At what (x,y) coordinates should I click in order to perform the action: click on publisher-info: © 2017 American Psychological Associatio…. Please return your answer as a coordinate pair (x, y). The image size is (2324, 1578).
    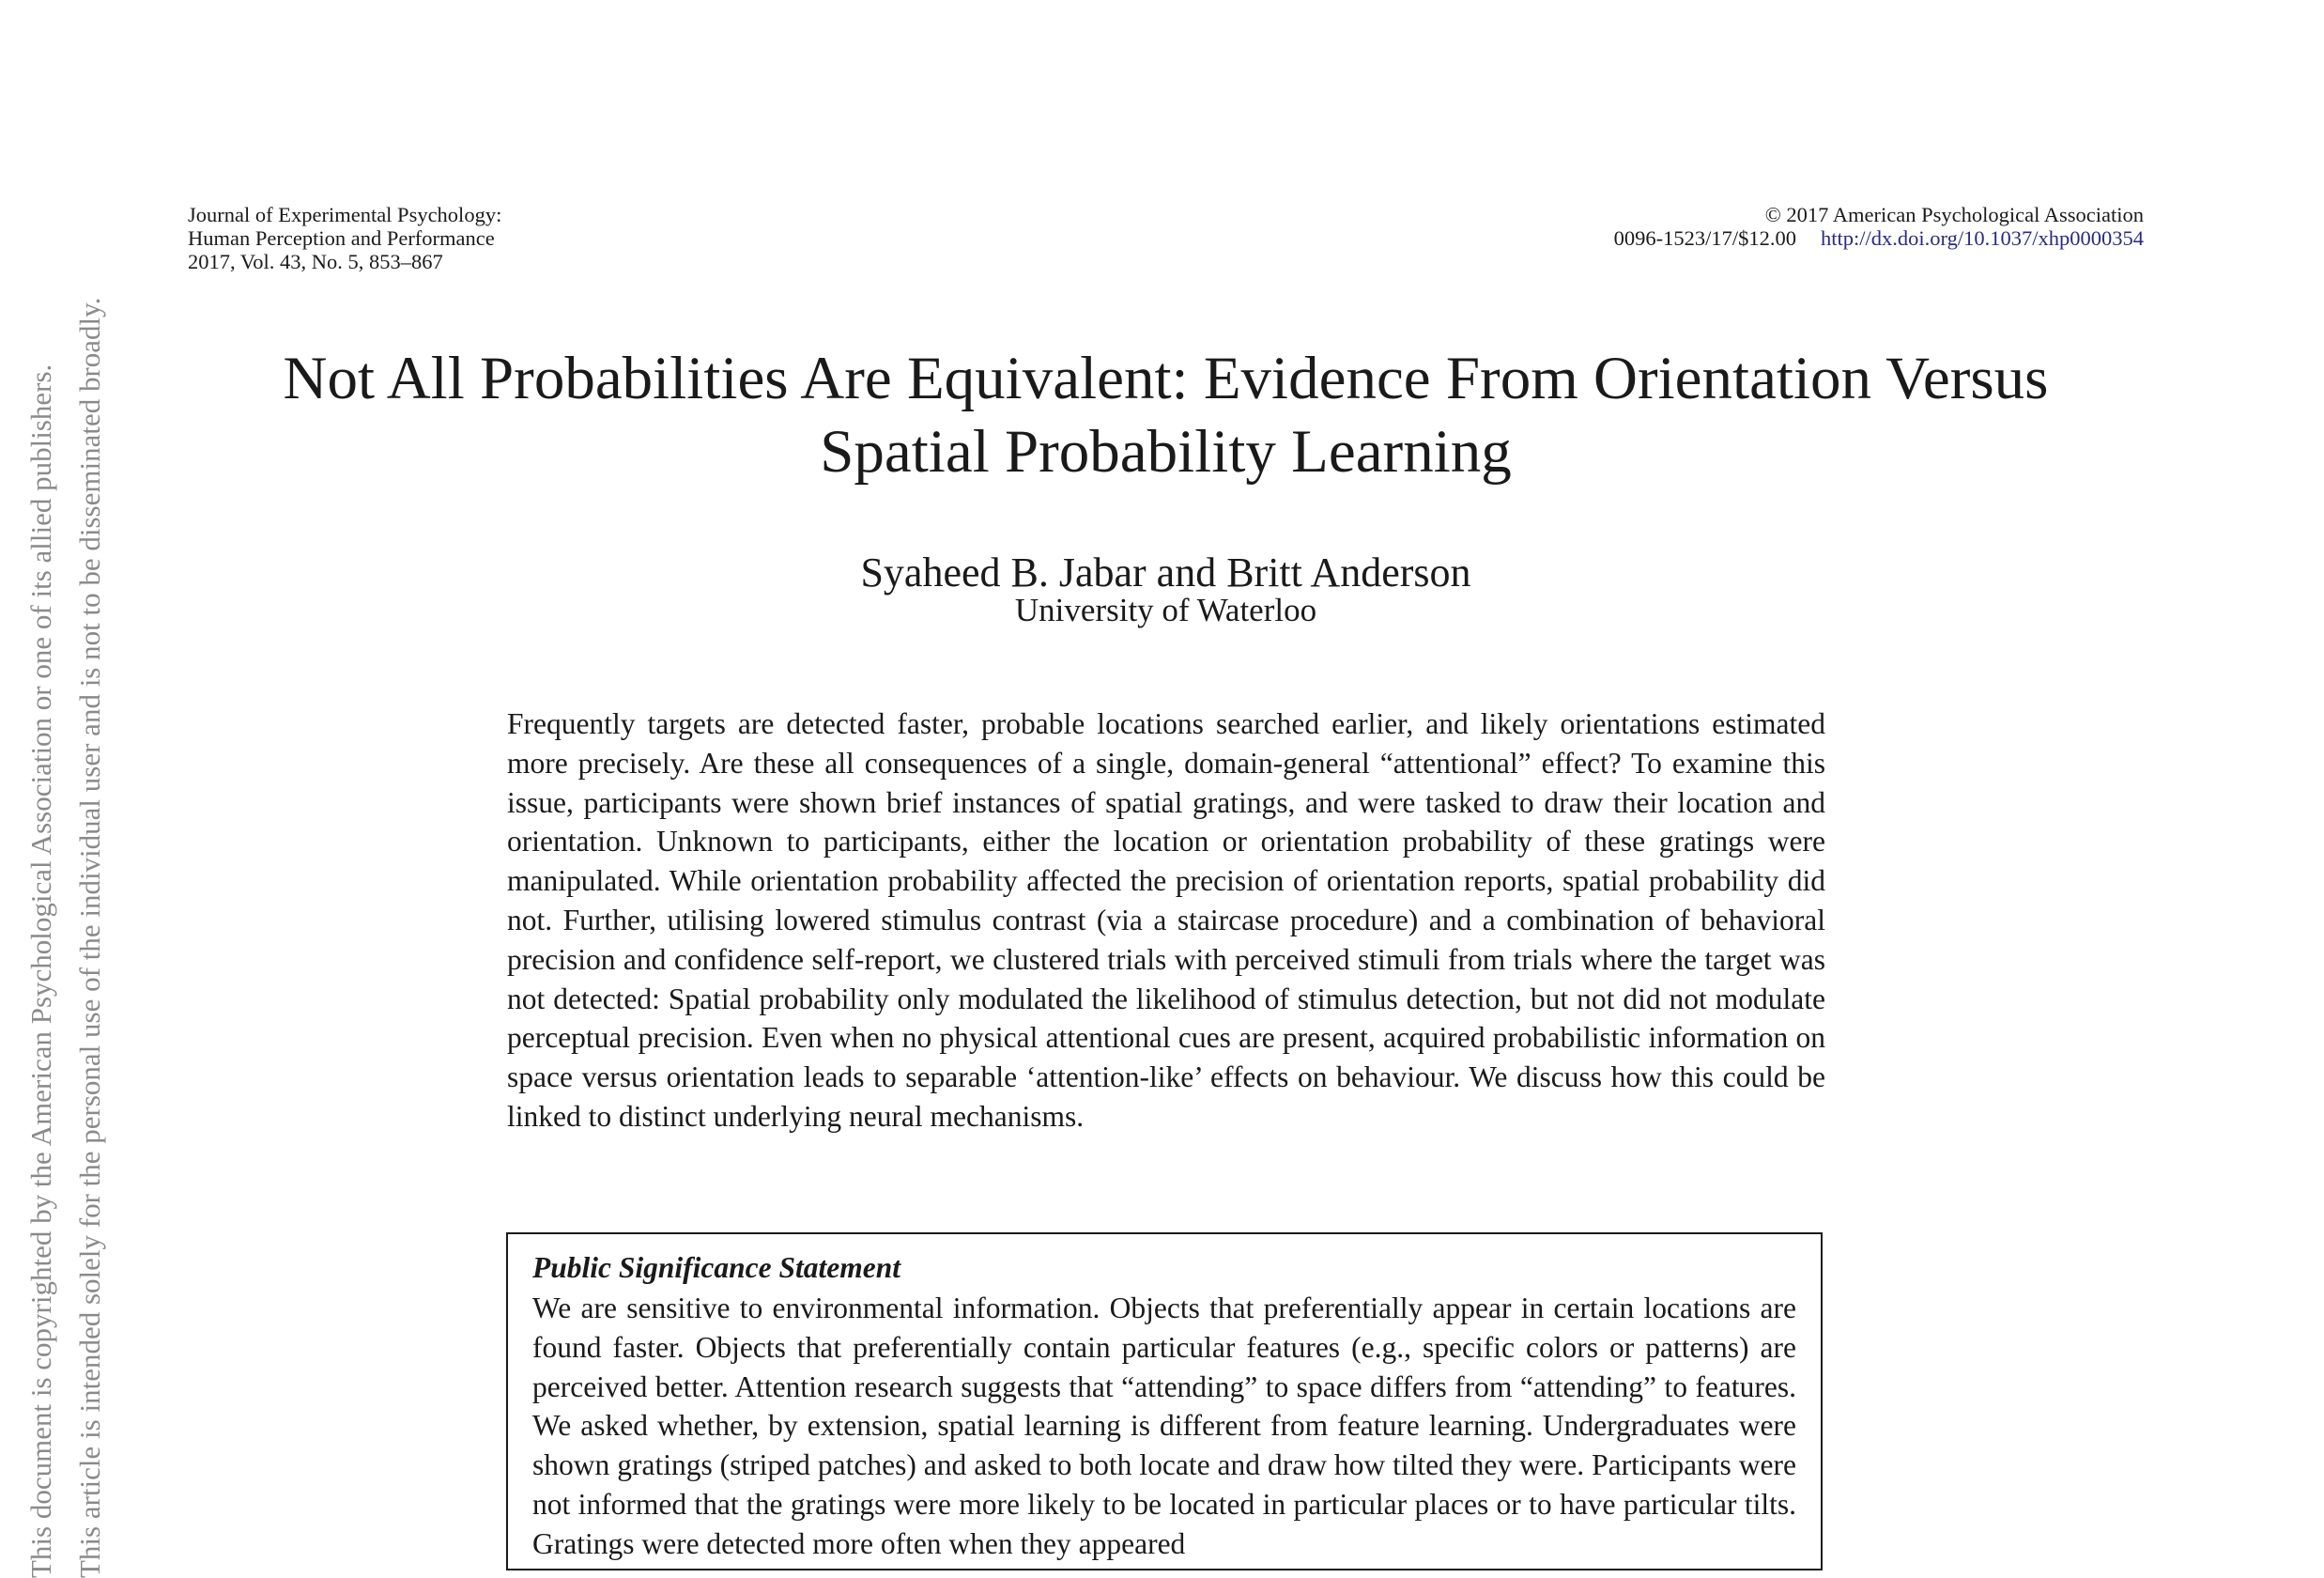
    Looking at the image, I should click on (1879, 226).